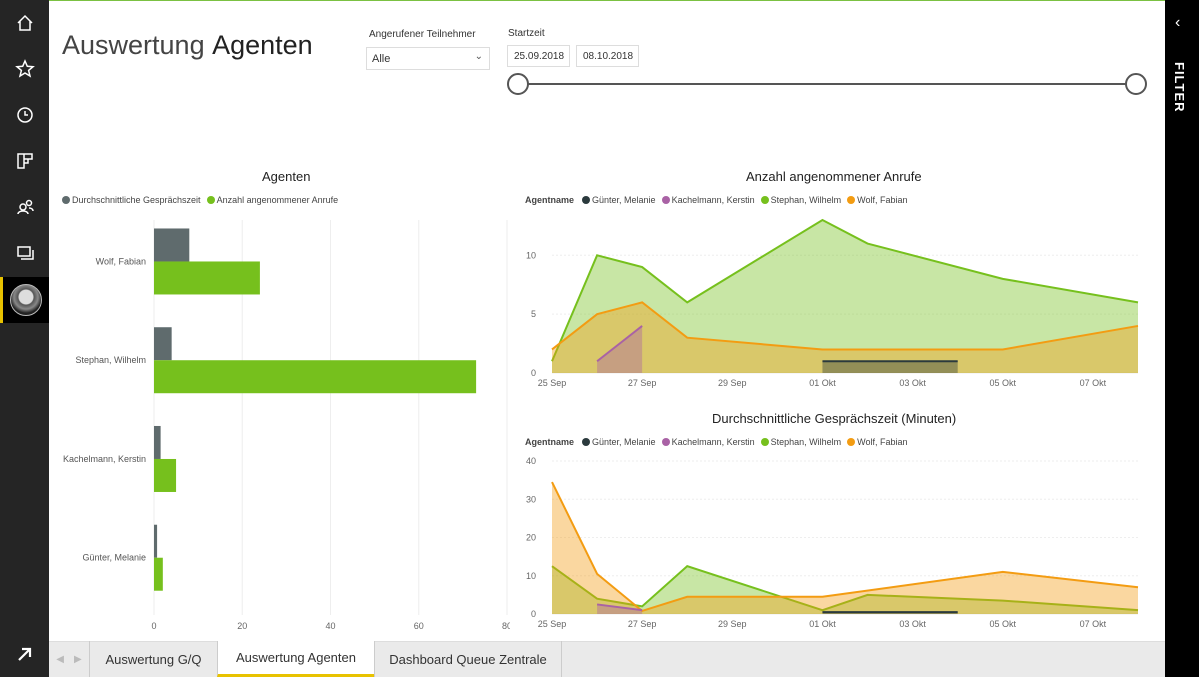 This screenshot has height=677, width=1199. I want to click on participant-dropdown: Alle ⌄, so click(428, 58).